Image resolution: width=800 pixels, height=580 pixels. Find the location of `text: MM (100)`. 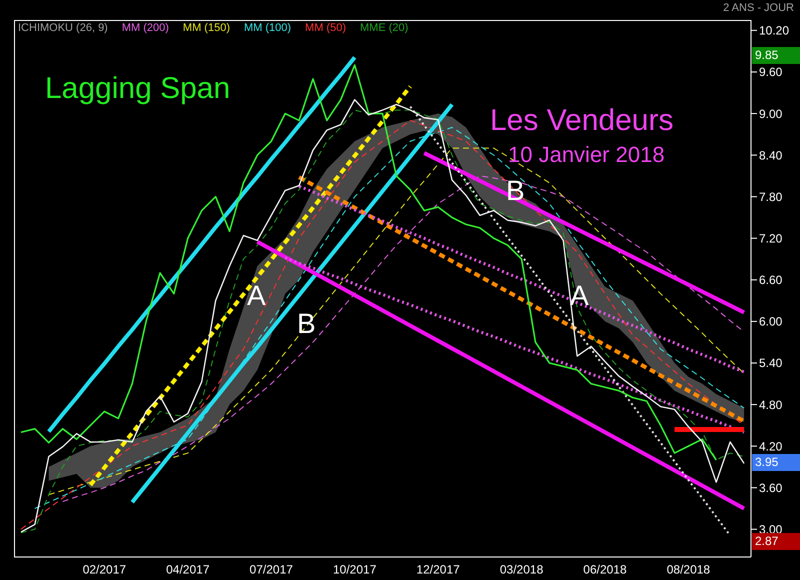

text: MM (100) is located at coordinates (268, 28).